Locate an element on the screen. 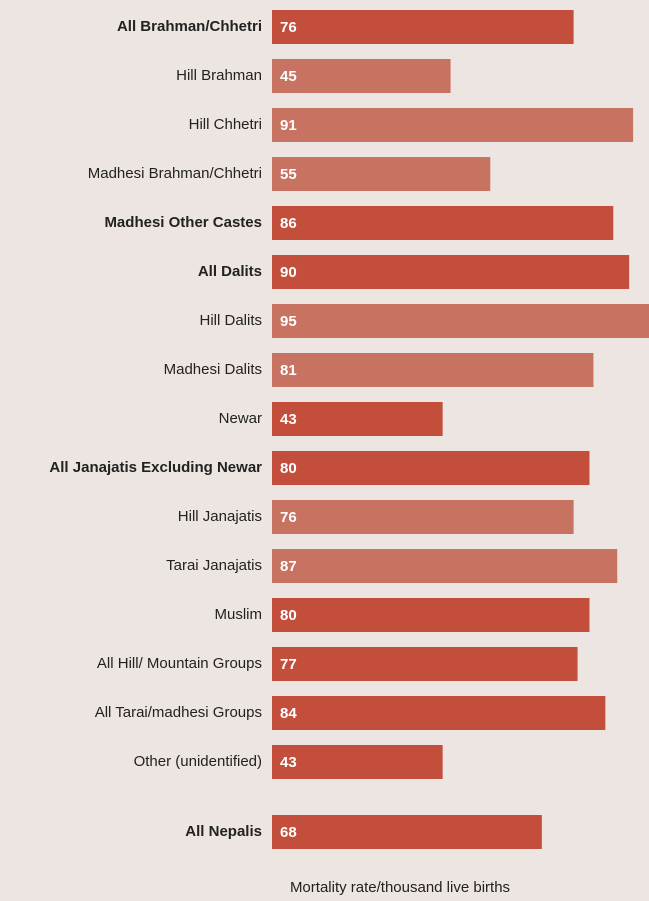 The width and height of the screenshot is (649, 901). value-label: 45 is located at coordinates (288, 76).